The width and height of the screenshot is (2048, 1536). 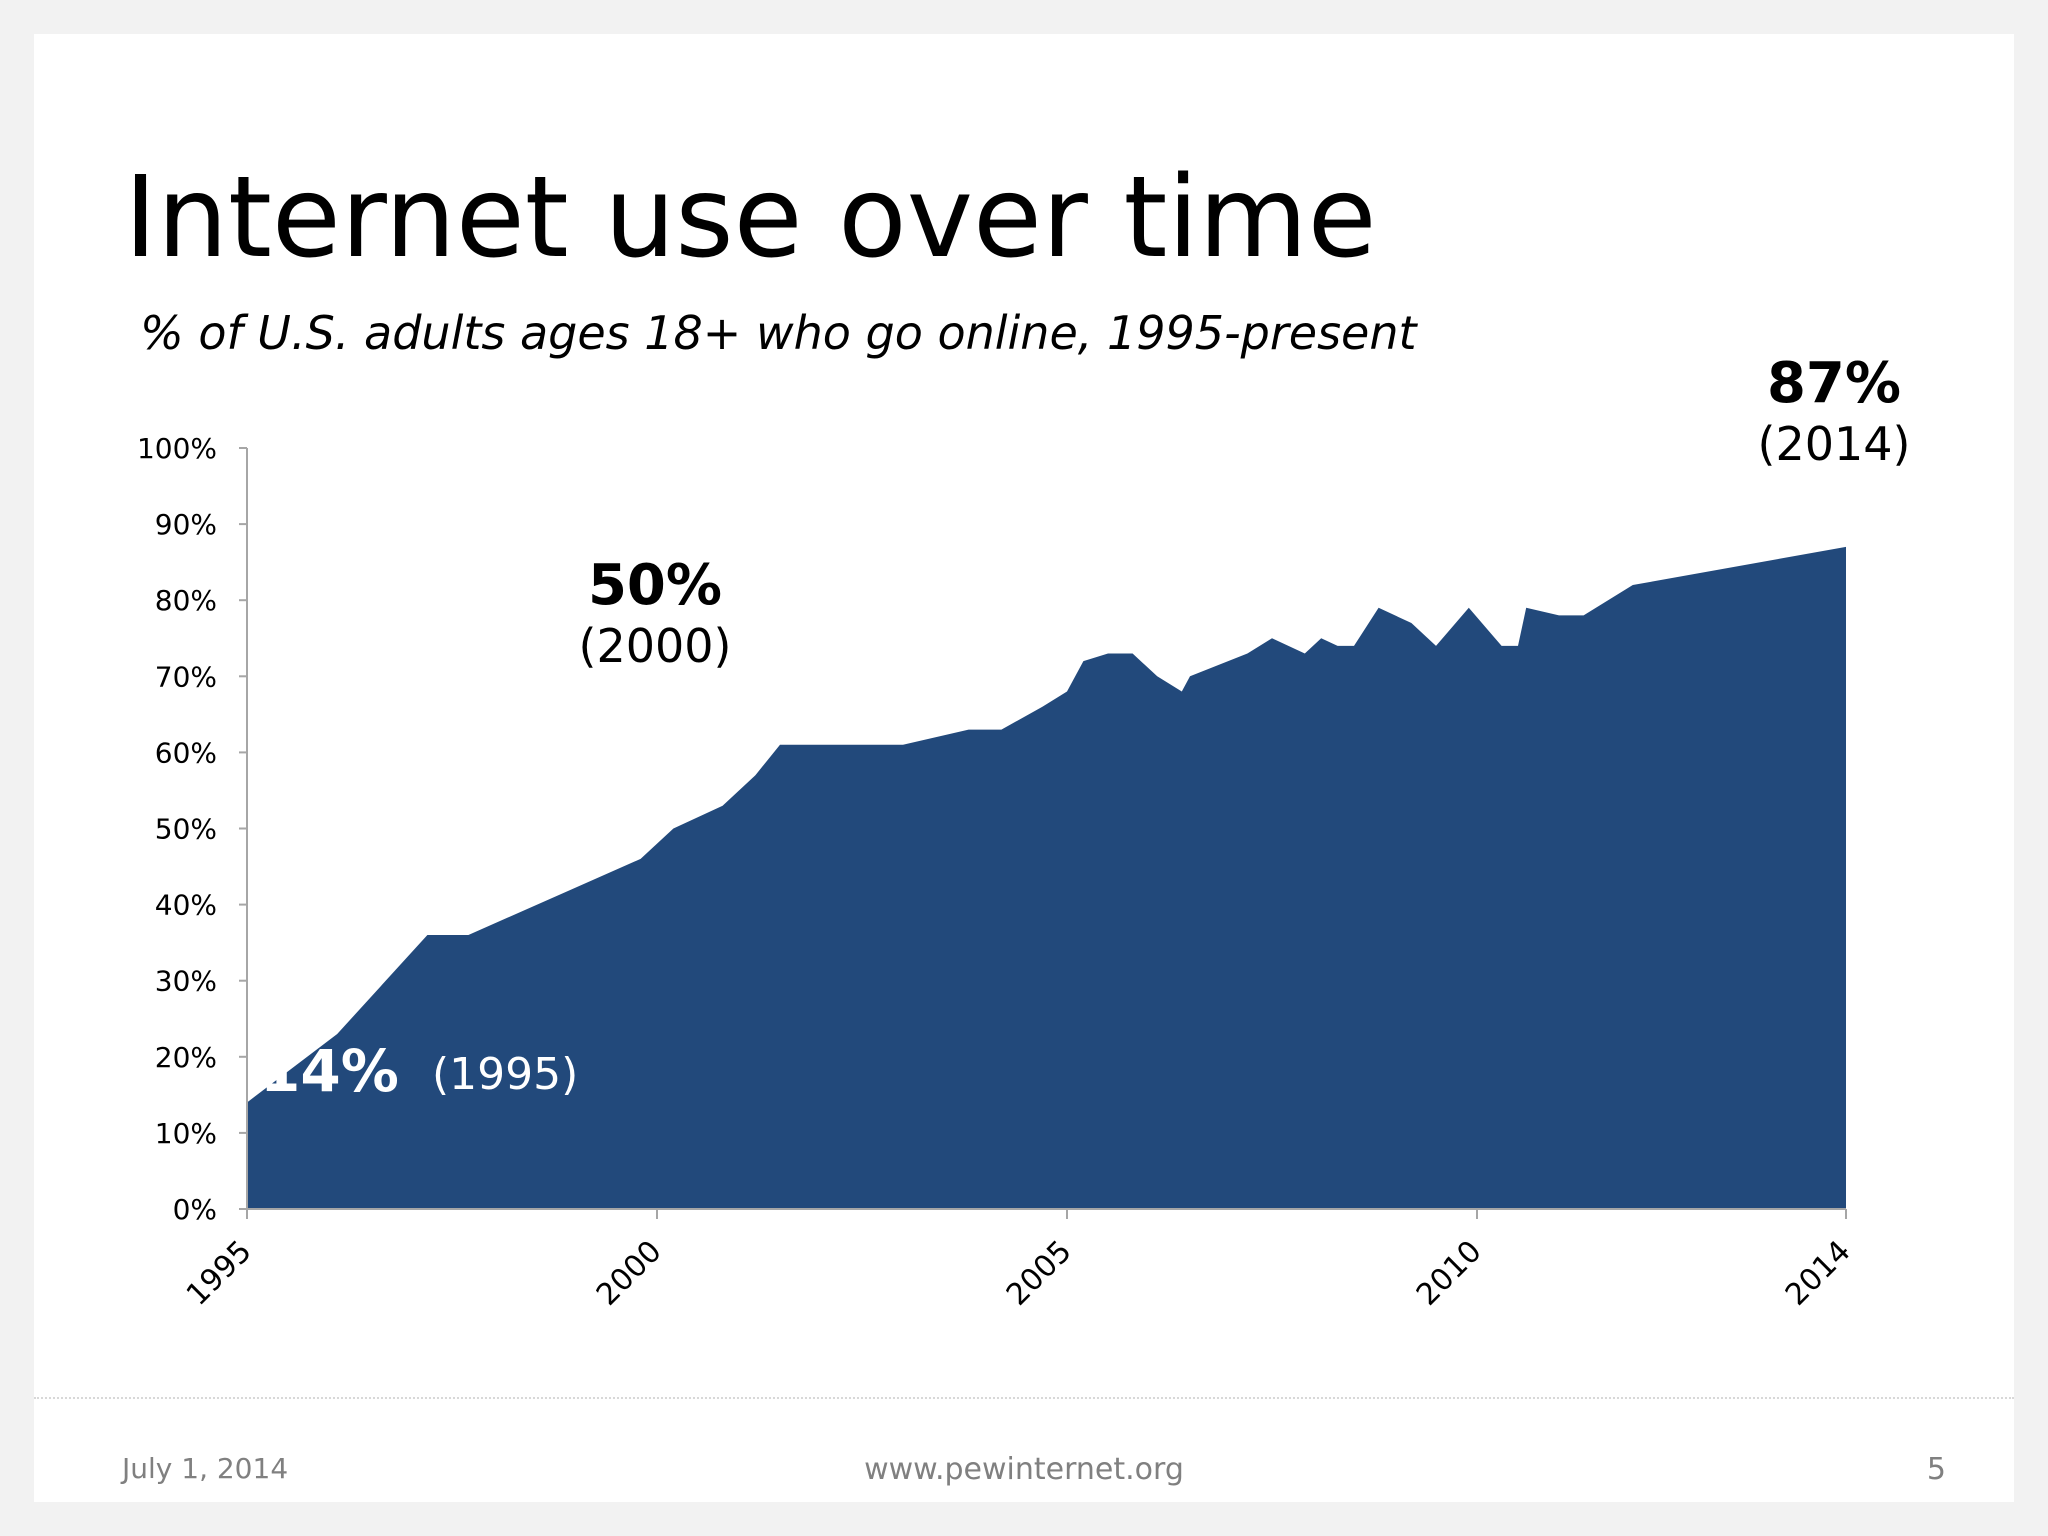 I want to click on x-tick-label: 2010, so click(x=1449, y=1273).